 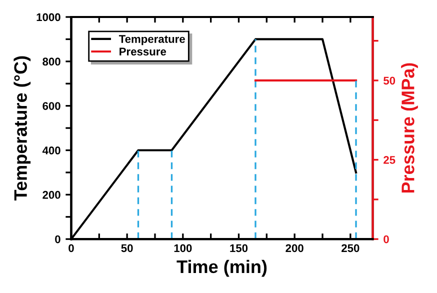 I want to click on y-tick-label: 0, so click(x=57, y=239).